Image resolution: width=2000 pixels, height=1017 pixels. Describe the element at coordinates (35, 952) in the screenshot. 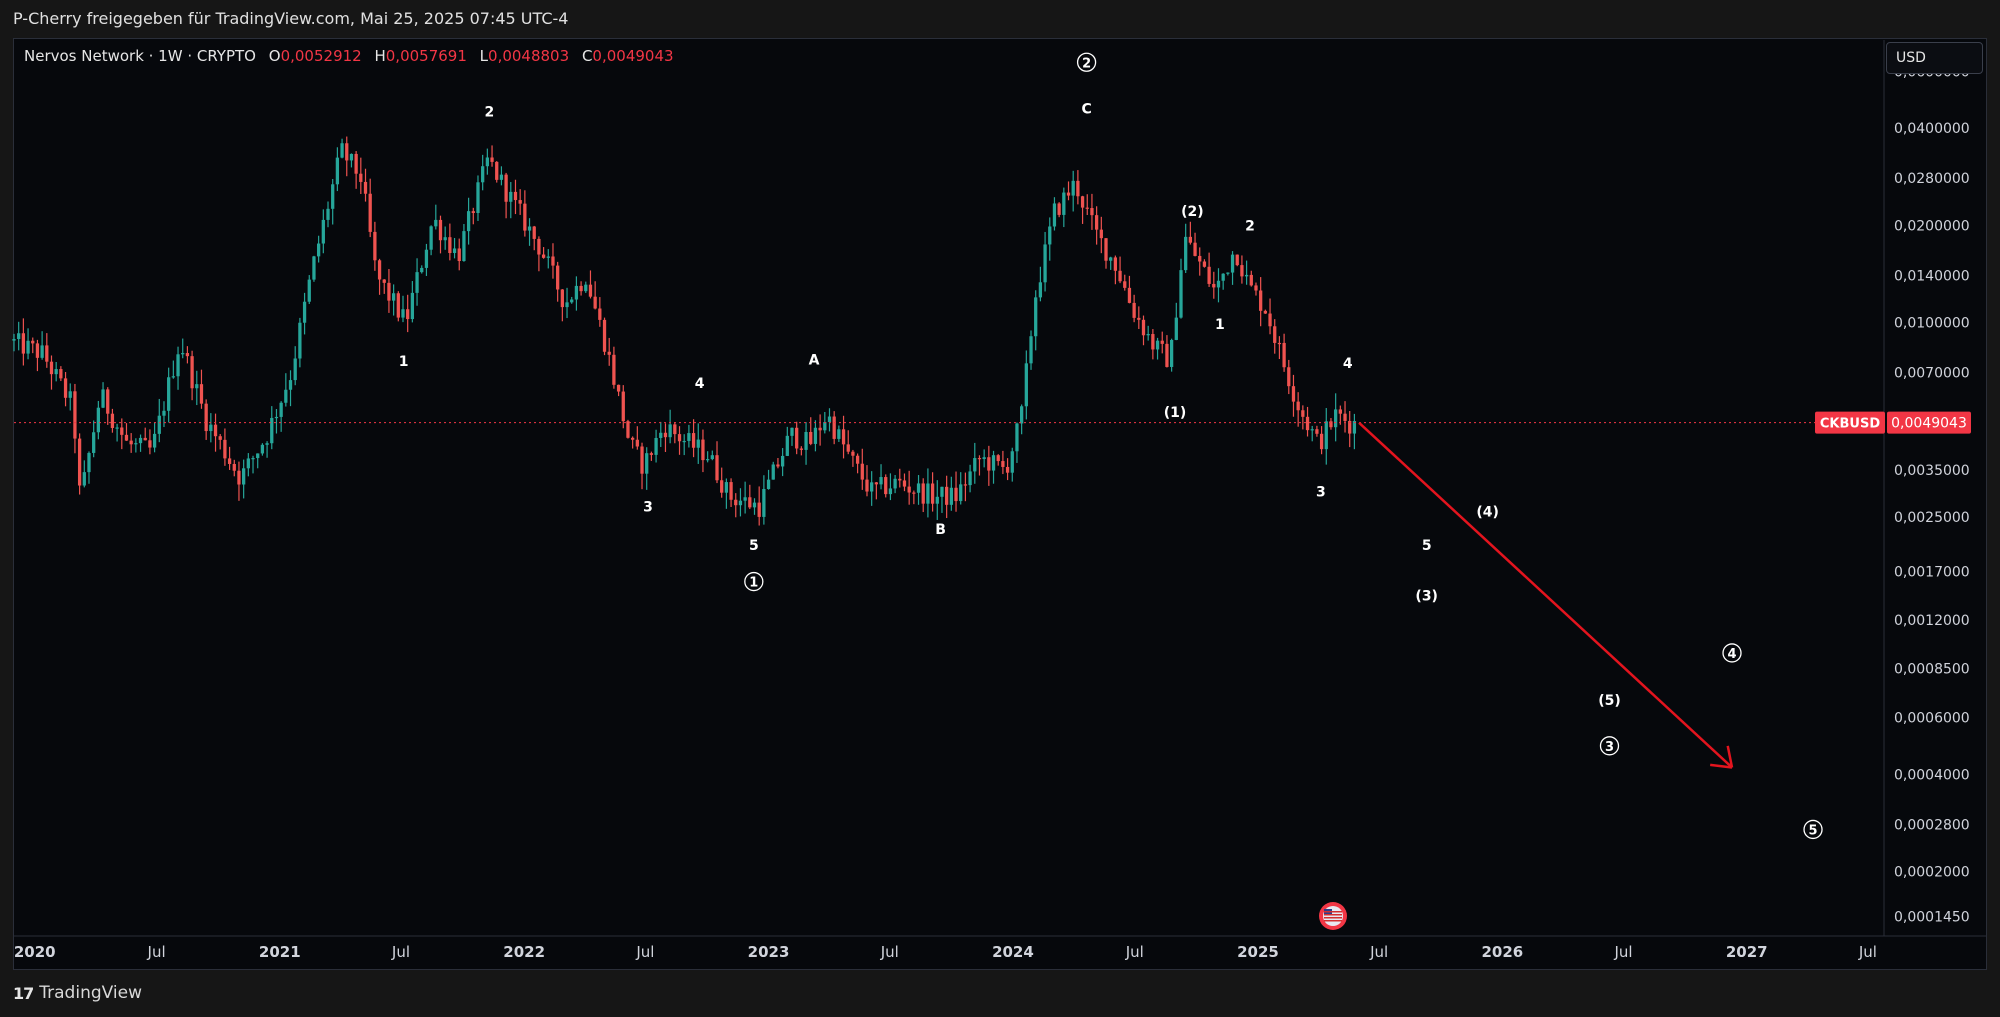

I see `x-tick-label: 2020` at that location.